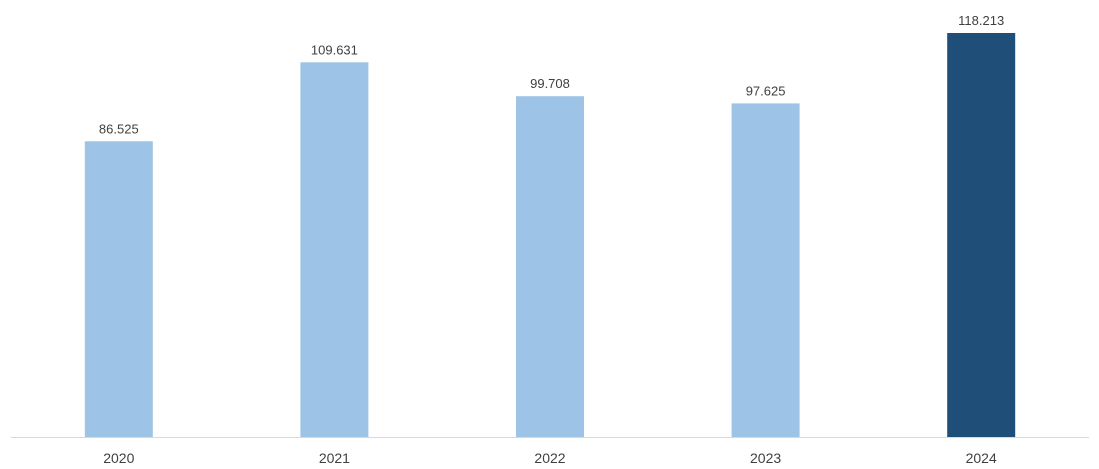 The image size is (1099, 469). Describe the element at coordinates (550, 266) in the screenshot. I see `bar-2022` at that location.